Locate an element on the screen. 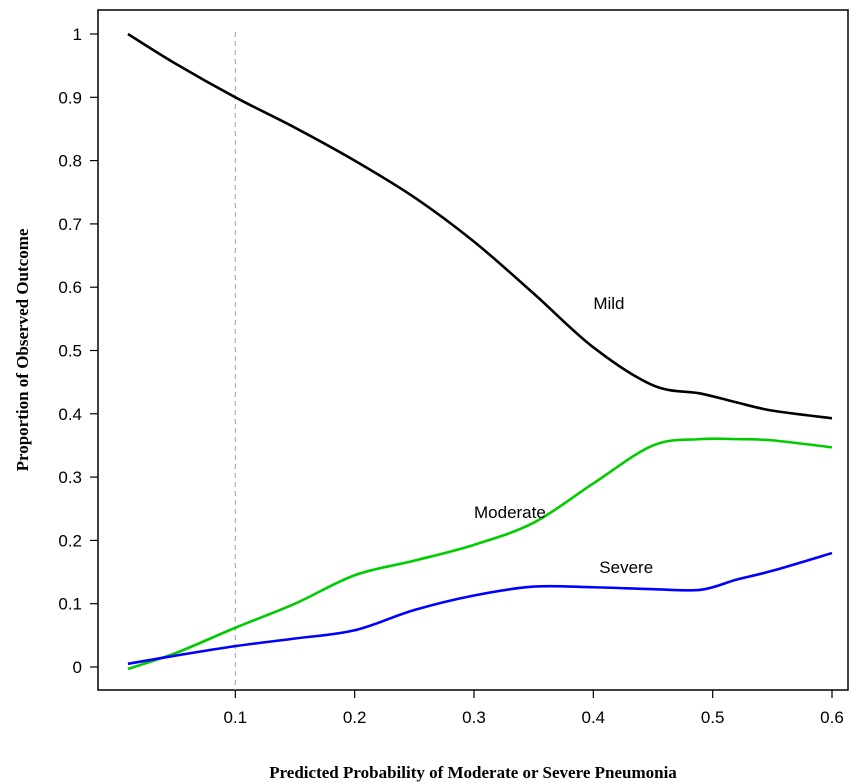 This screenshot has width=857, height=784. x-tick-label: 0.2 is located at coordinates (355, 717).